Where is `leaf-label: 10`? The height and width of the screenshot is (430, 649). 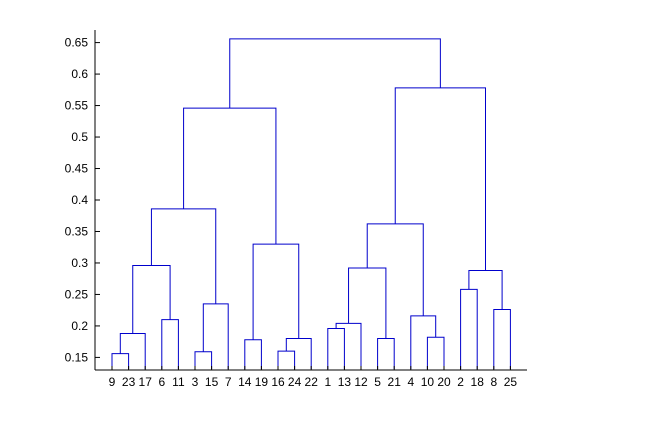
leaf-label: 10 is located at coordinates (428, 382).